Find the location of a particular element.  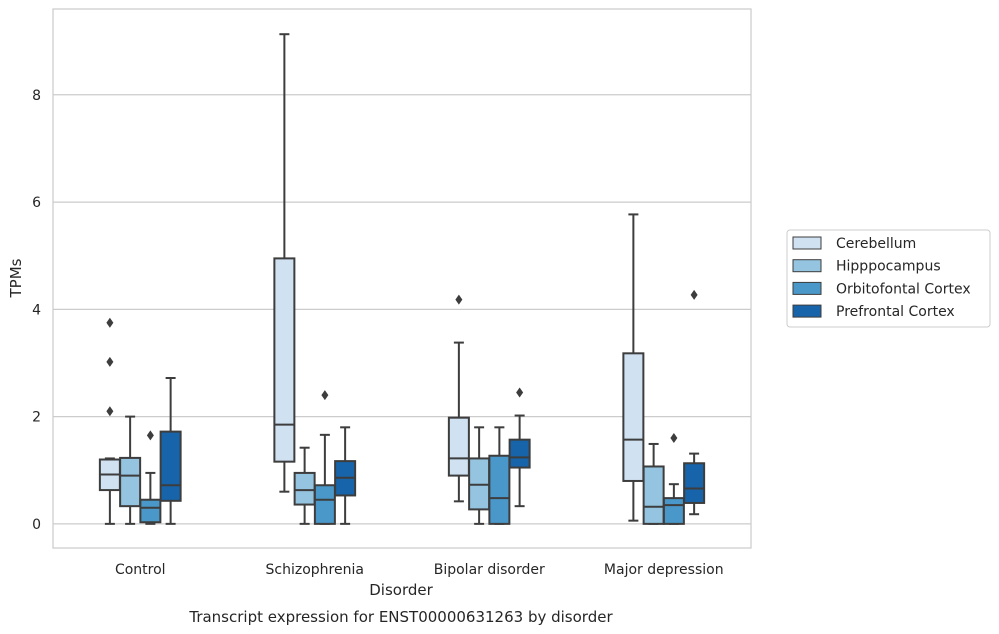

x-tick-label: Control is located at coordinates (140, 570).